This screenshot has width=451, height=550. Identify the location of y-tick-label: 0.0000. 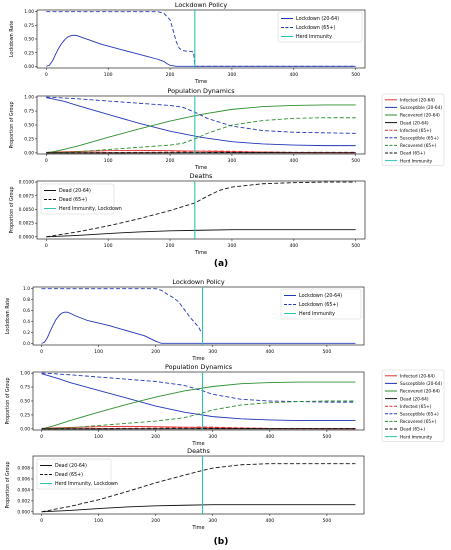
(27, 237).